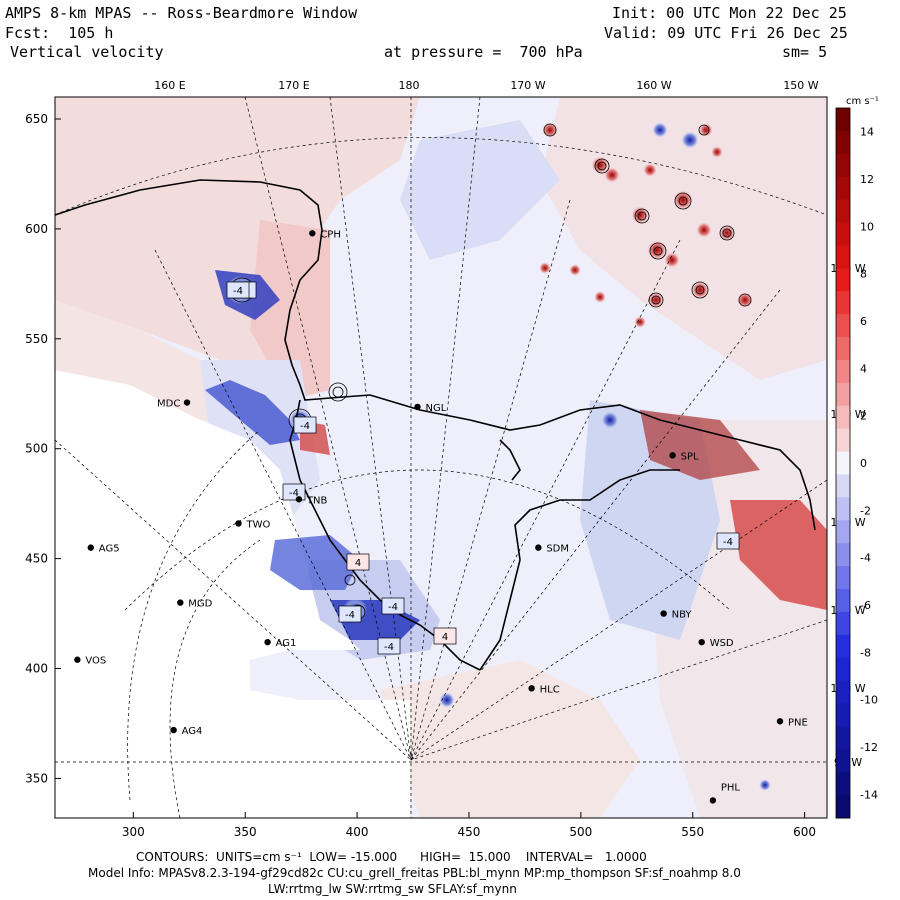 This screenshot has height=900, width=900. Describe the element at coordinates (804, 832) in the screenshot. I see `x-tick-label: 600` at that location.